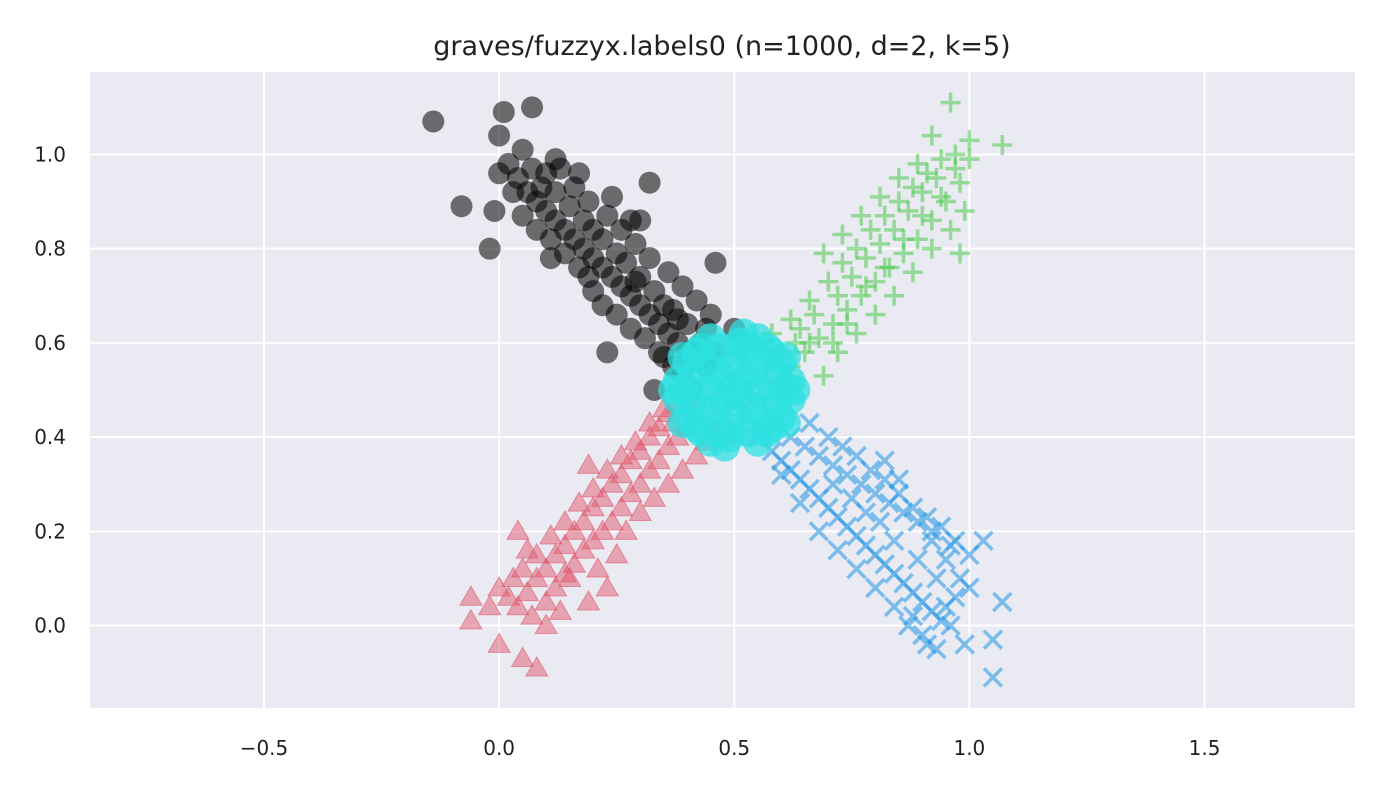  What do you see at coordinates (584, 248) in the screenshot?
I see `series-black-circle` at bounding box center [584, 248].